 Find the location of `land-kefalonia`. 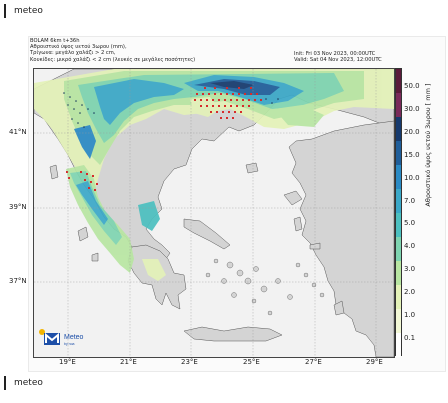

land-kefalonia is located at coordinates (83, 234).